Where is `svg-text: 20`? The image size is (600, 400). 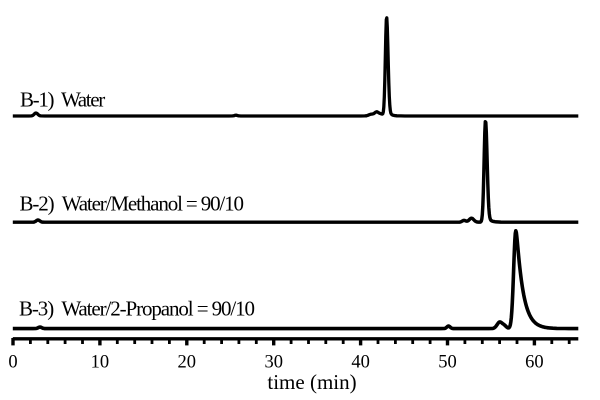 svg-text: 20 is located at coordinates (187, 362).